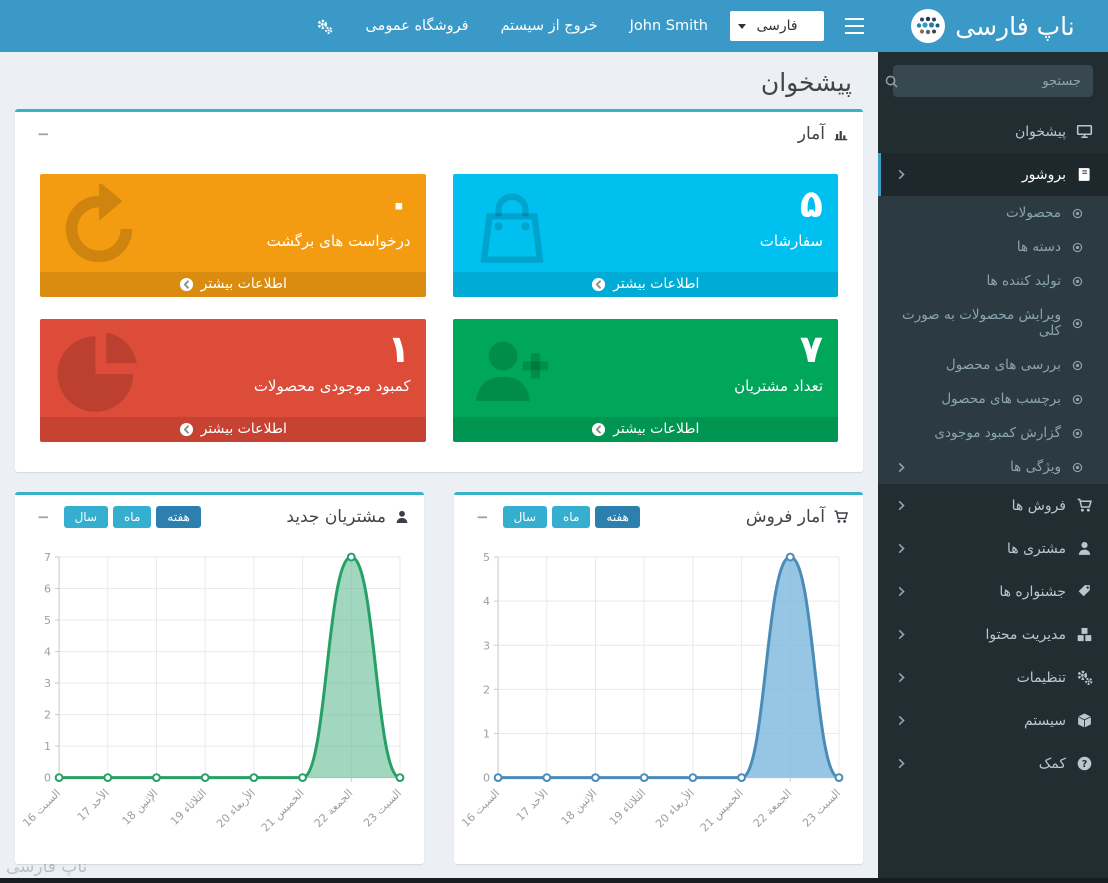 Image resolution: width=1108 pixels, height=883 pixels. What do you see at coordinates (233, 235) in the screenshot?
I see `stat-box: ۰ درخواست های برگشت اطلاعات بیشتر` at bounding box center [233, 235].